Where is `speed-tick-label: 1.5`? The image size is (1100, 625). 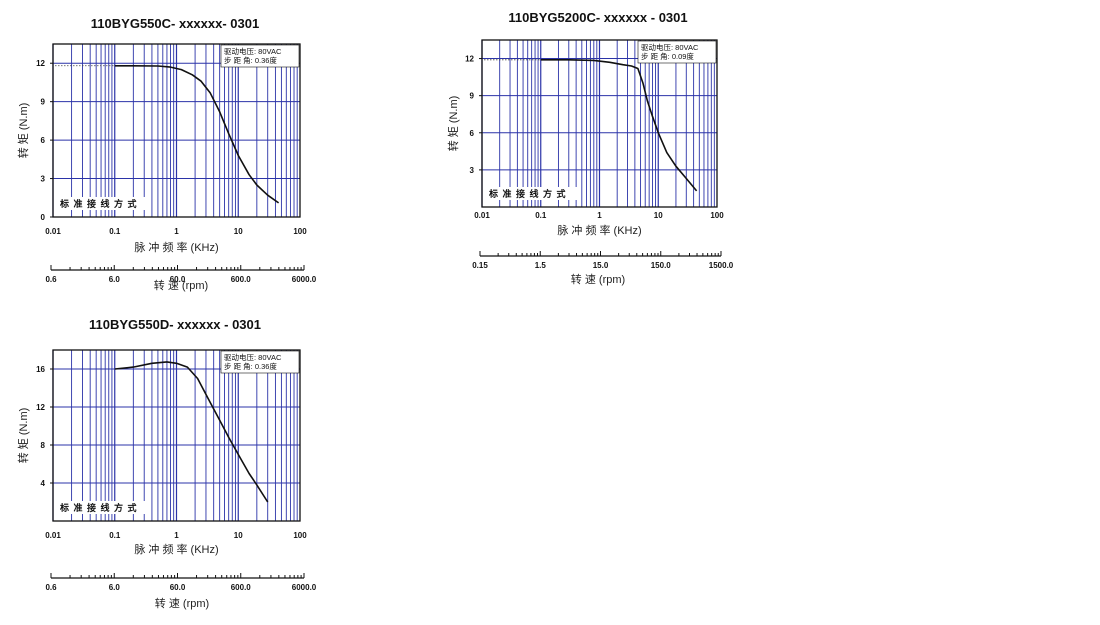 speed-tick-label: 1.5 is located at coordinates (541, 265).